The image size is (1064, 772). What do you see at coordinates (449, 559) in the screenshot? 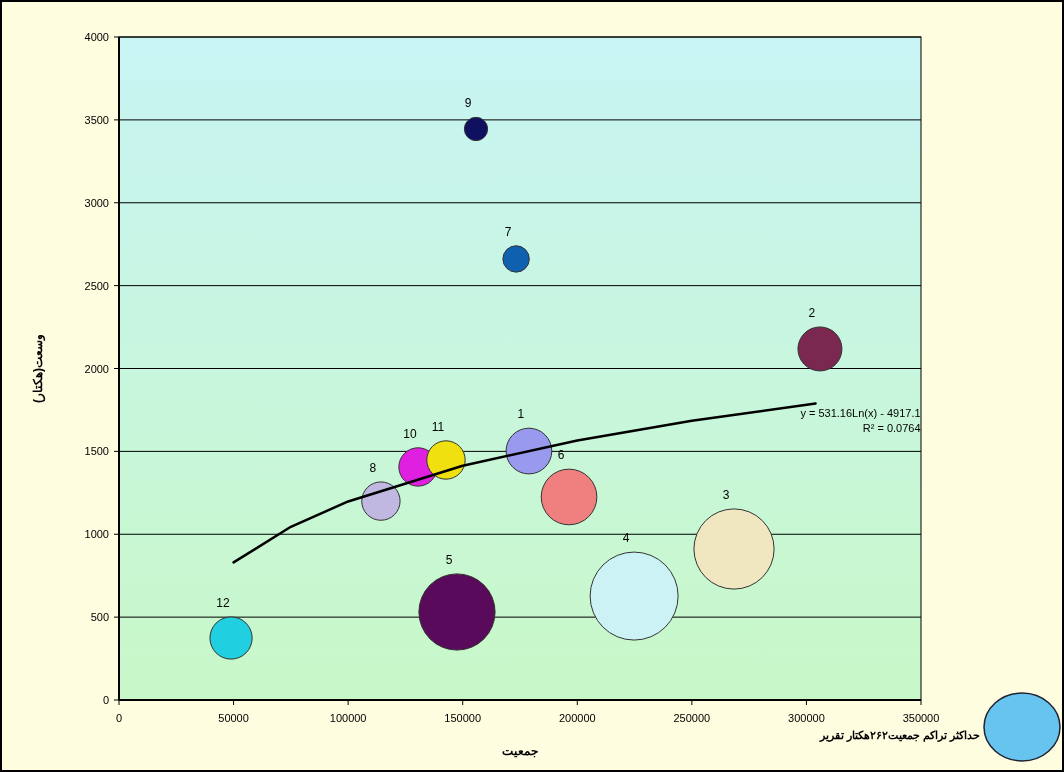
I see `annotation: 5` at bounding box center [449, 559].